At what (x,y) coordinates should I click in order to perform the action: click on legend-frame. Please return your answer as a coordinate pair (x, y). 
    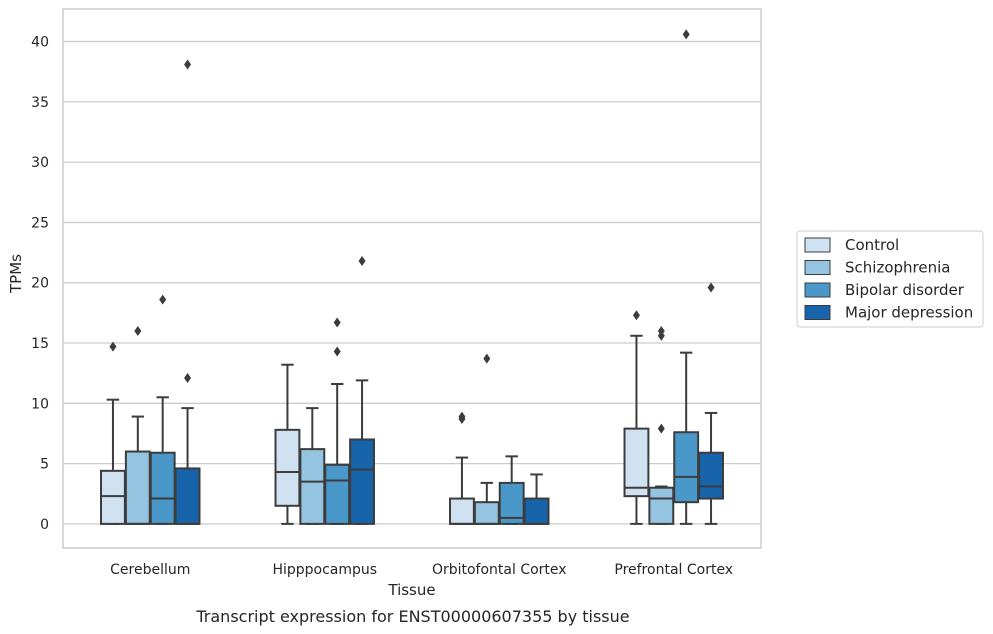
    Looking at the image, I should click on (890, 279).